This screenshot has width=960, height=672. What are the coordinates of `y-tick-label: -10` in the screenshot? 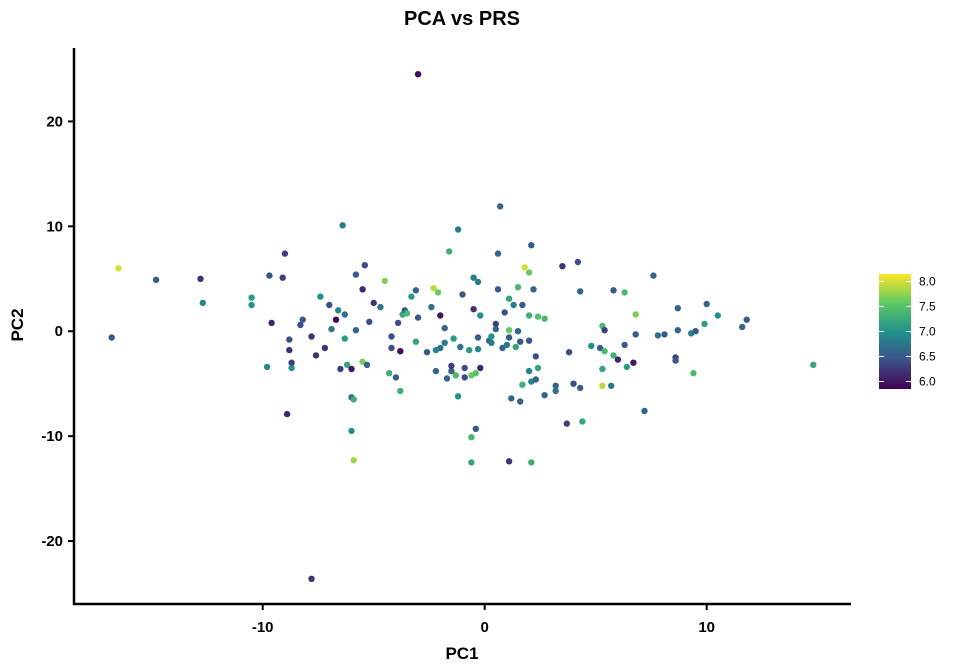 It's located at (52, 436).